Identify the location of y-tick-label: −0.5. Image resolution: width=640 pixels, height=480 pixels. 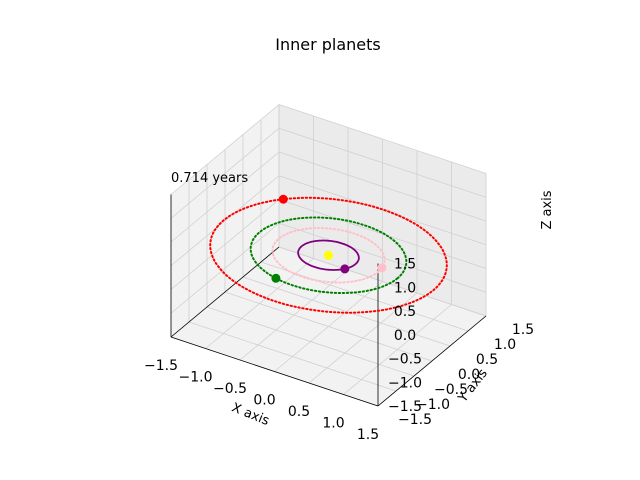
(451, 390).